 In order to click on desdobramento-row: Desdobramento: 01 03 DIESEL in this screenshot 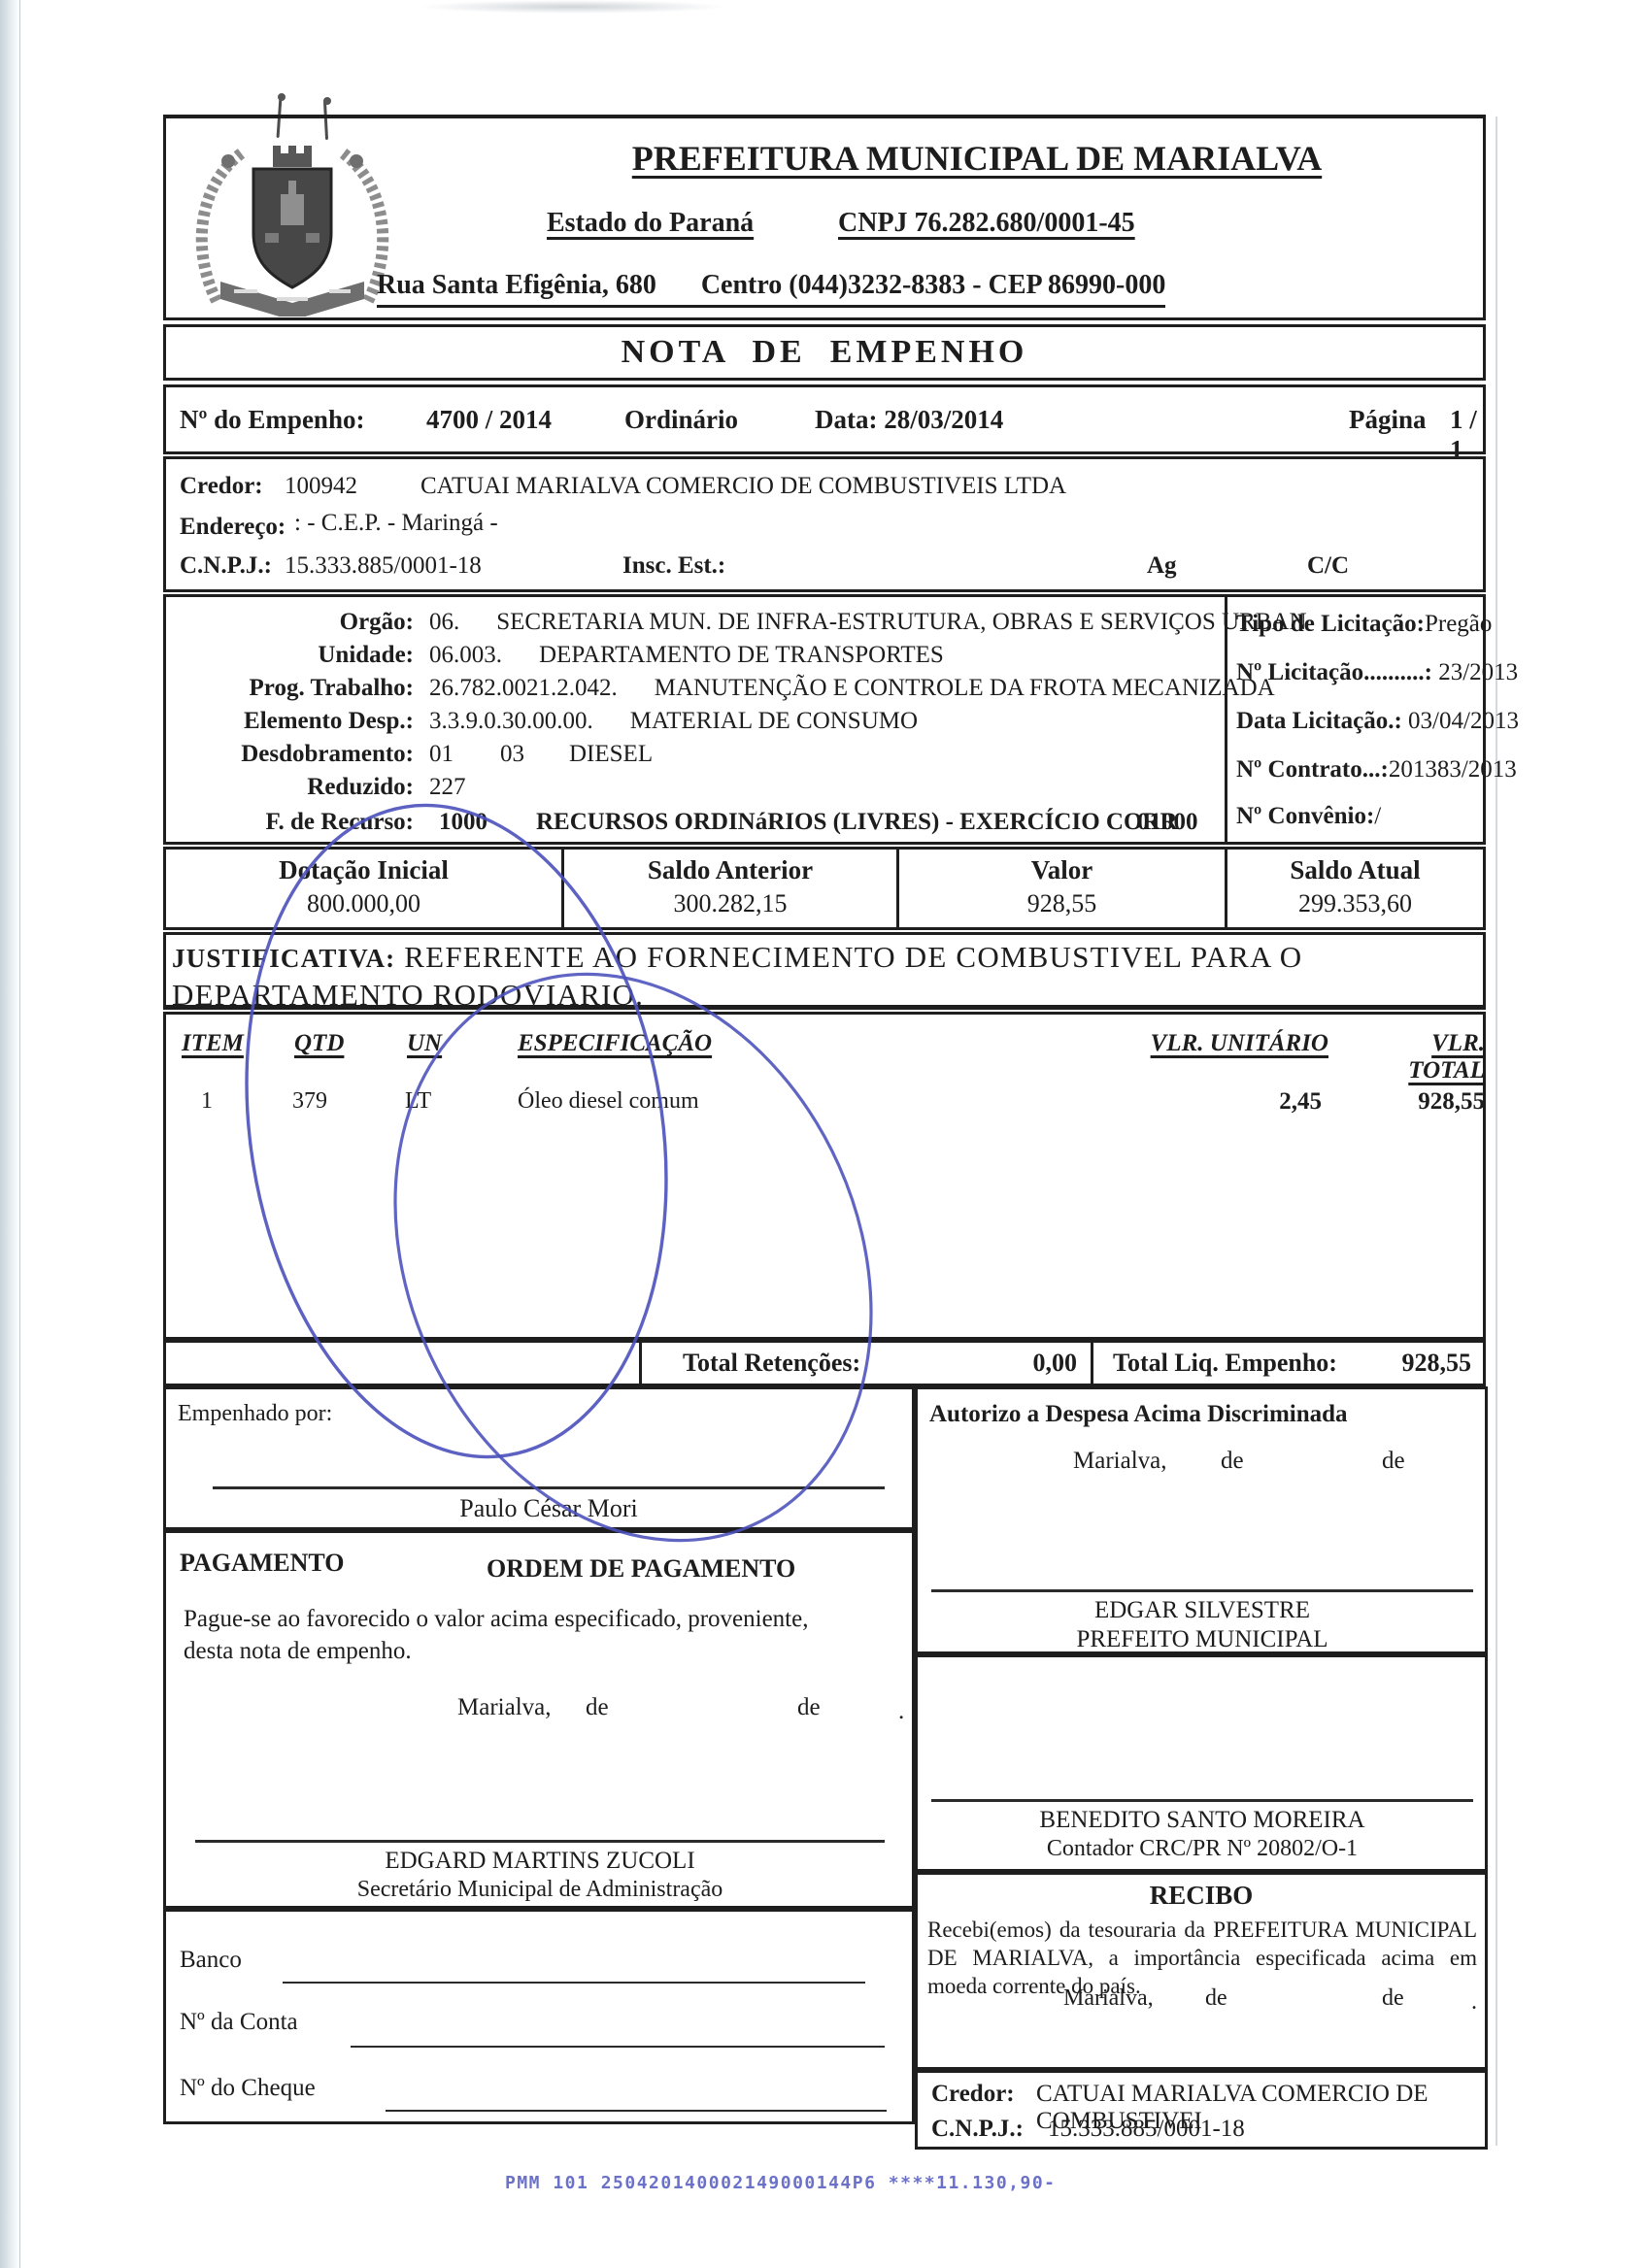, I will do `click(690, 754)`.